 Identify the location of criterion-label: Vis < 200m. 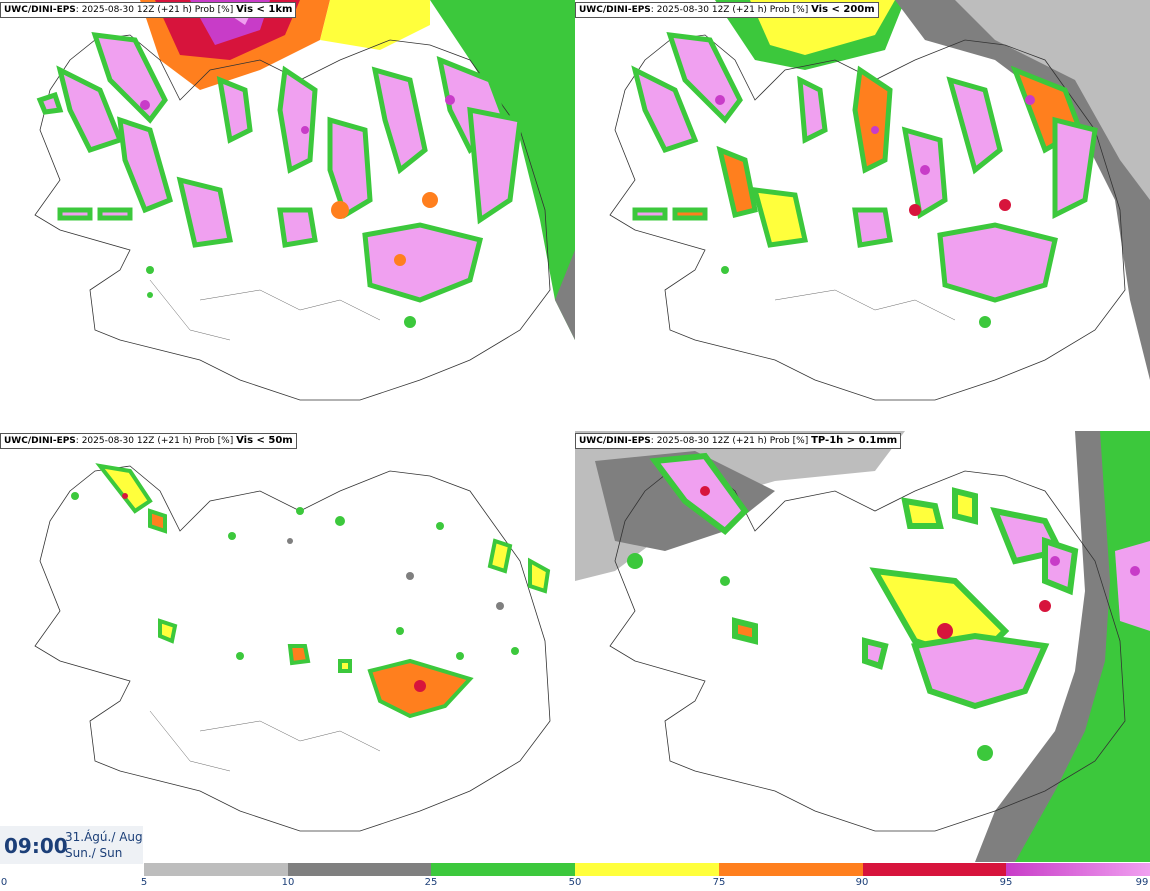
(843, 9).